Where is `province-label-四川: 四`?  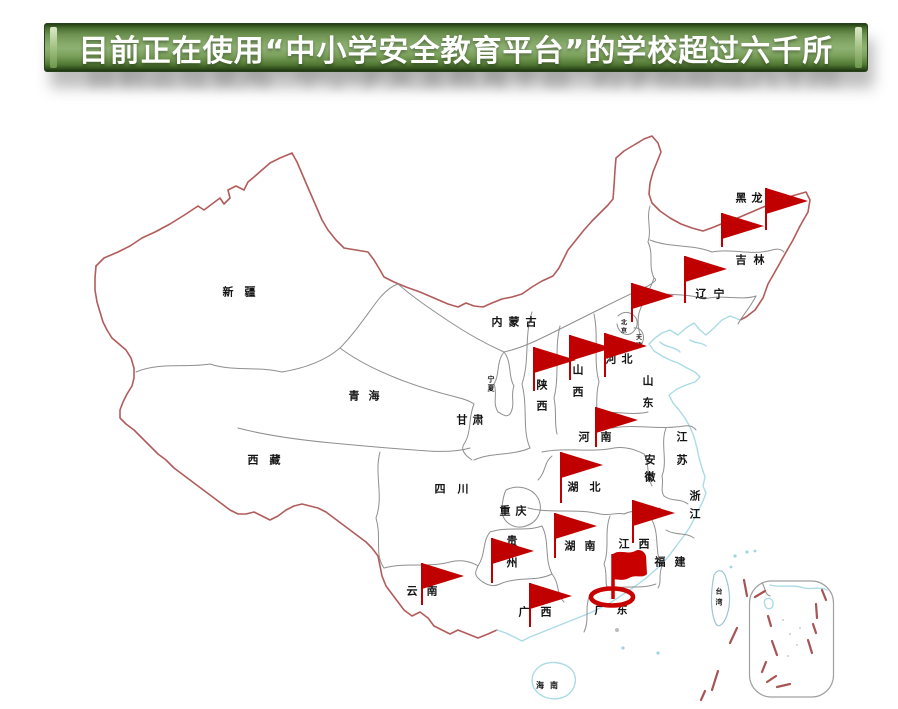
province-label-四川: 四 is located at coordinates (440, 489).